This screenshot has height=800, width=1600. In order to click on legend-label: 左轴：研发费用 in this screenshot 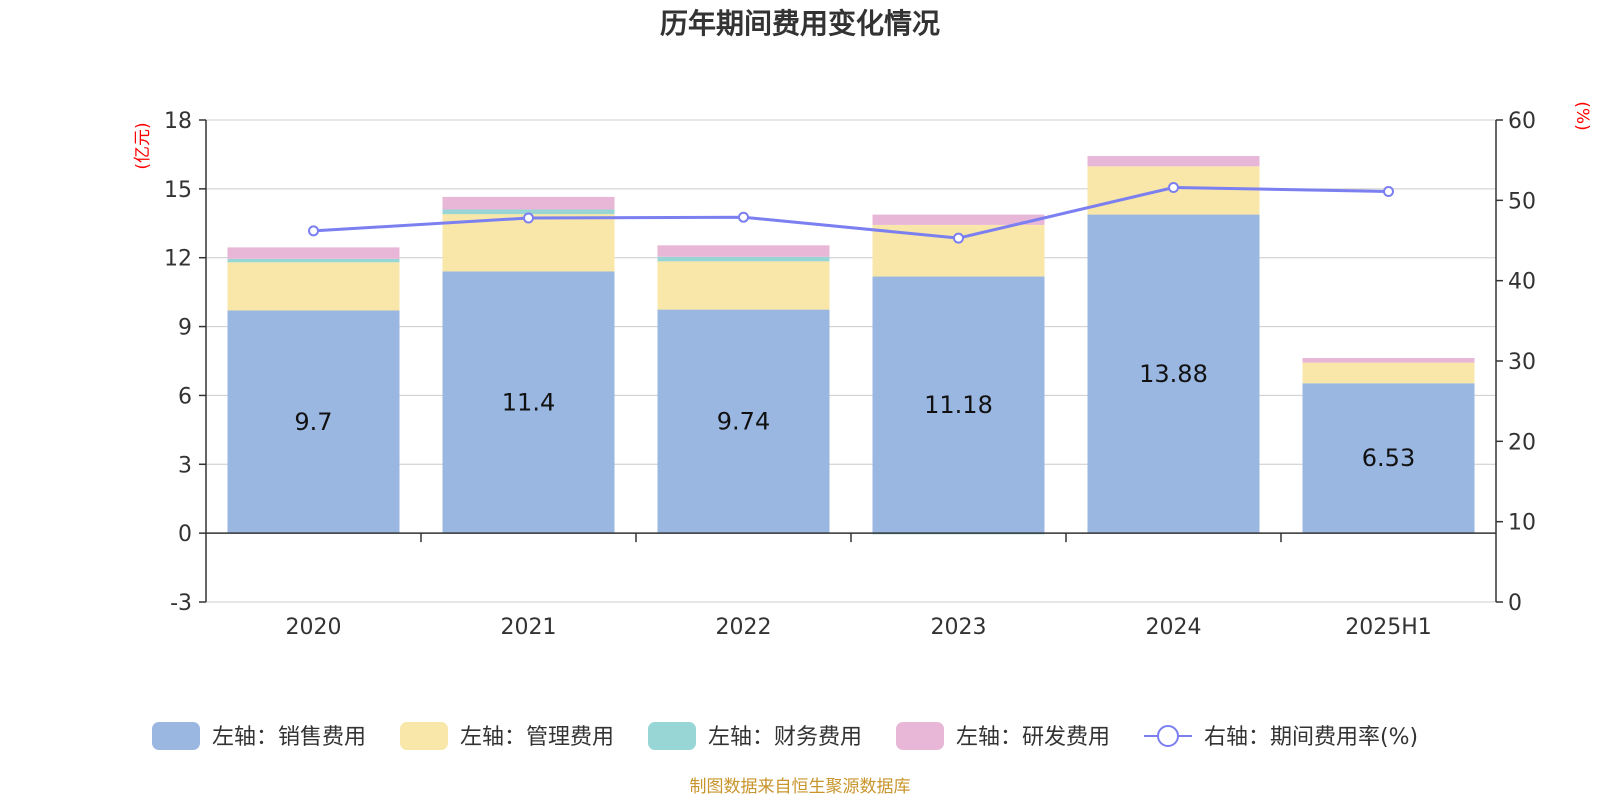, I will do `click(1033, 737)`.